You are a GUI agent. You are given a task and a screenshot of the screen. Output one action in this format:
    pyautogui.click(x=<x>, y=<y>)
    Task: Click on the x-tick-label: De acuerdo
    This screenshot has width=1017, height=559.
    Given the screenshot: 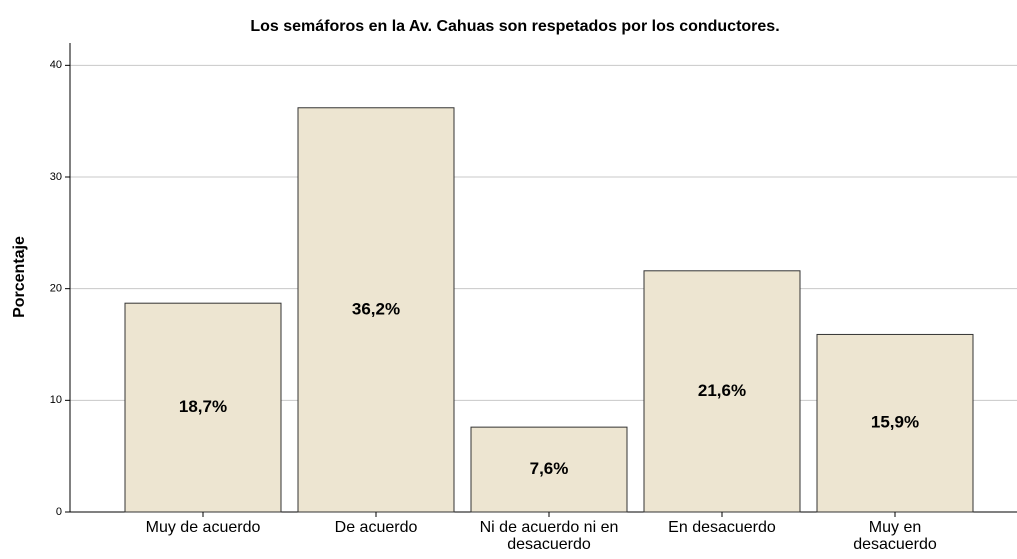 What is the action you would take?
    pyautogui.click(x=376, y=527)
    